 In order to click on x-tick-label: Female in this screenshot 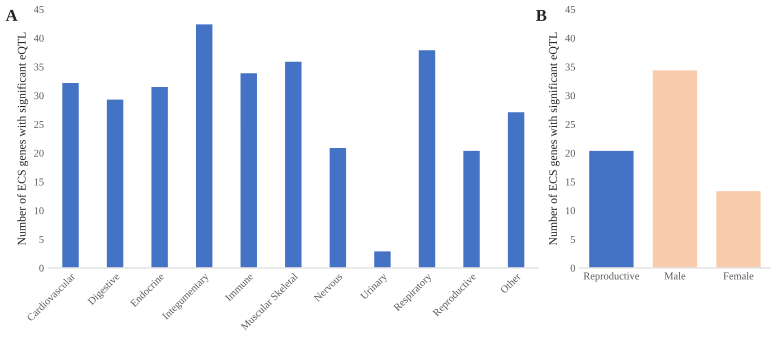, I will do `click(738, 276)`.